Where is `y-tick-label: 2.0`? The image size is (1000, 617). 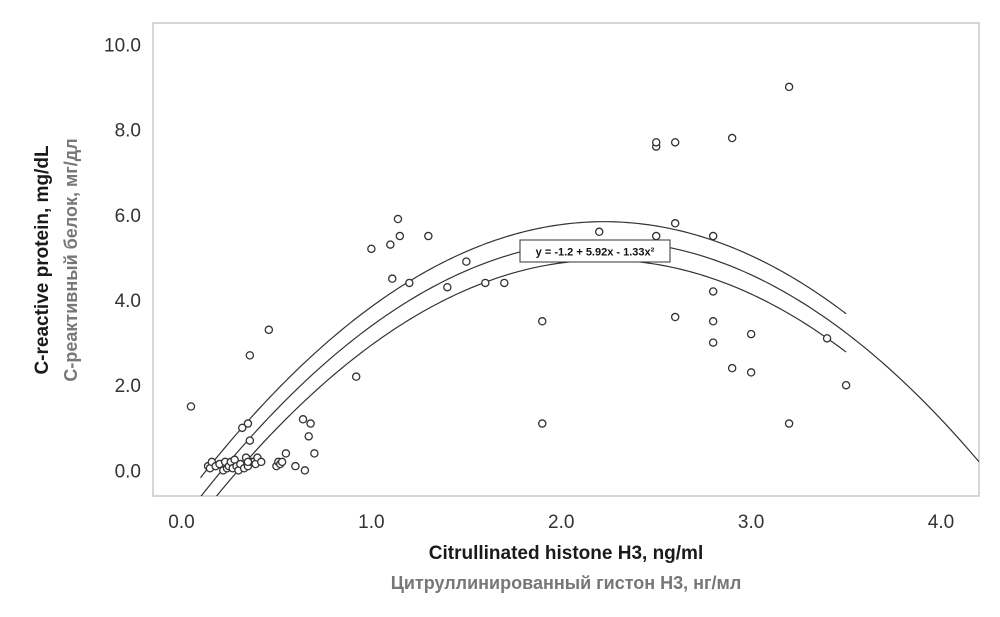
y-tick-label: 2.0 is located at coordinates (128, 386).